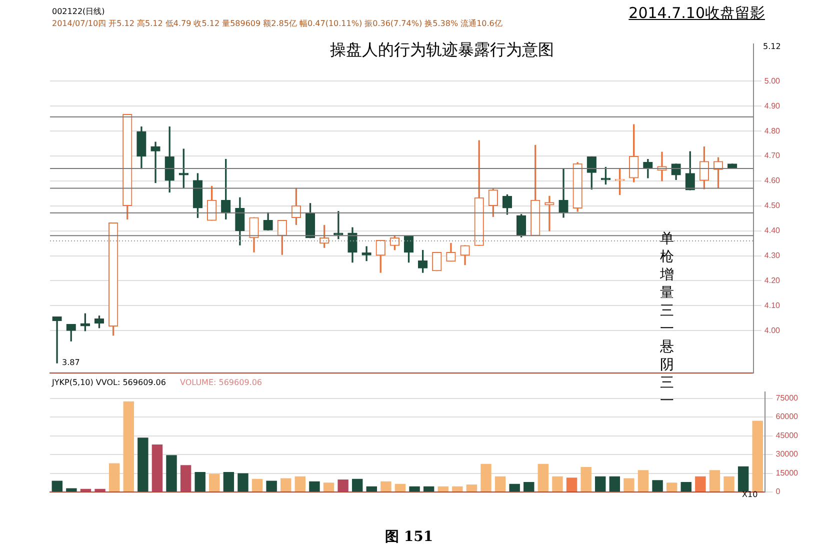  Describe the element at coordinates (442, 50) in the screenshot. I see `chart-subtitle: 操盘人的行为轨迹暴露行为意图` at that location.